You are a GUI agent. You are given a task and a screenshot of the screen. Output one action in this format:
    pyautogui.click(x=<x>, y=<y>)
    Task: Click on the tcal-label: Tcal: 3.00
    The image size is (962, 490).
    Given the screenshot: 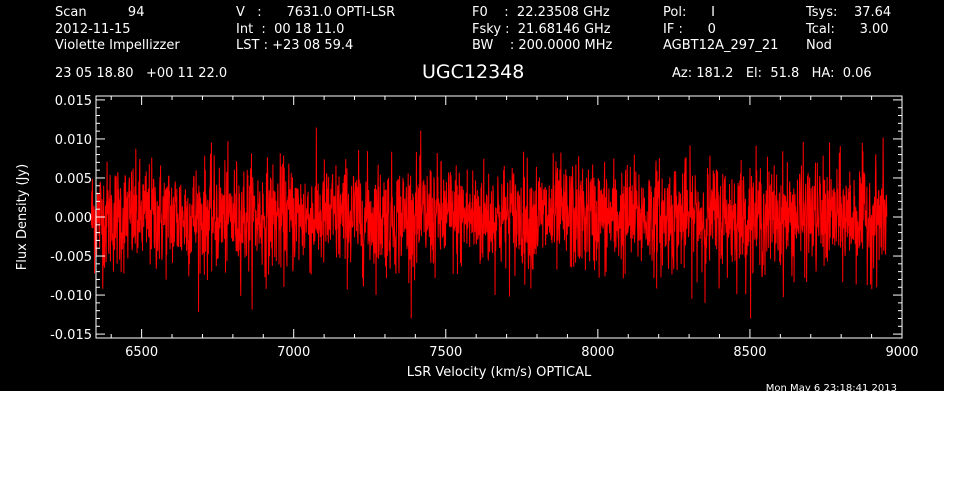 What is the action you would take?
    pyautogui.click(x=847, y=29)
    